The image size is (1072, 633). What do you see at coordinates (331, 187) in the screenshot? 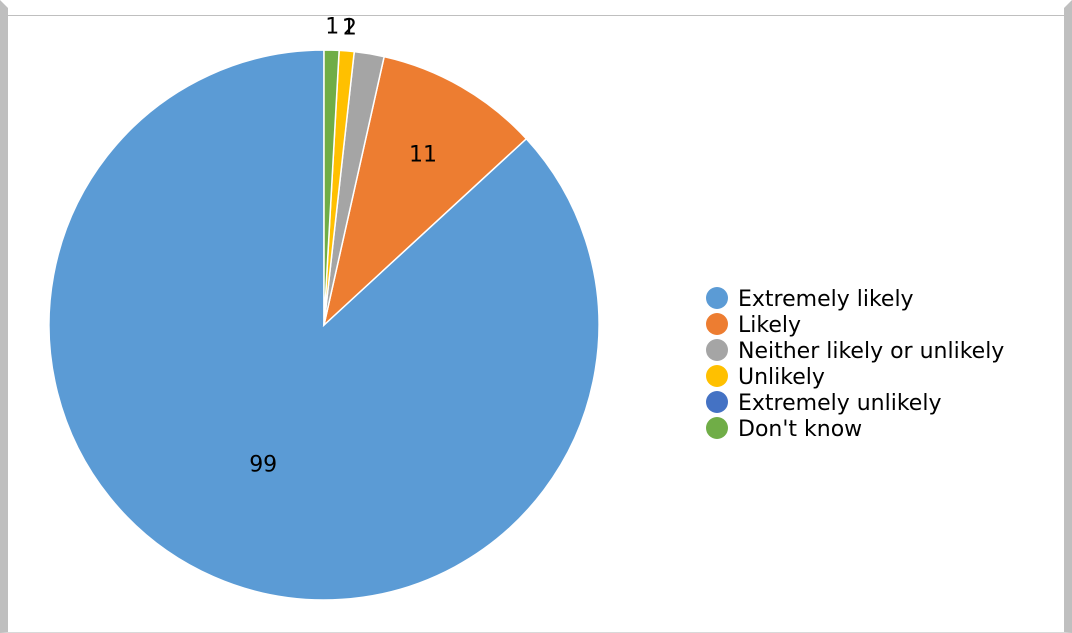
I see `pie-slice-don-t-know` at bounding box center [331, 187].